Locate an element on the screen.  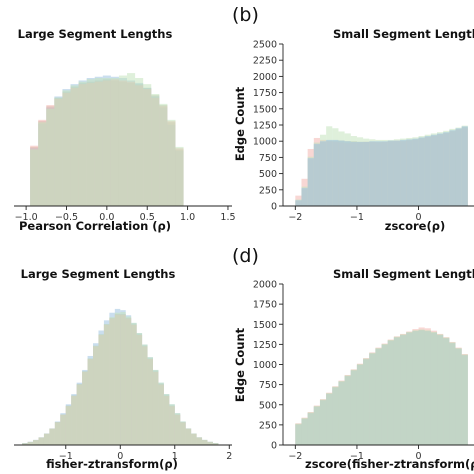
panel-d-bars is located at coordinates (381, 386).